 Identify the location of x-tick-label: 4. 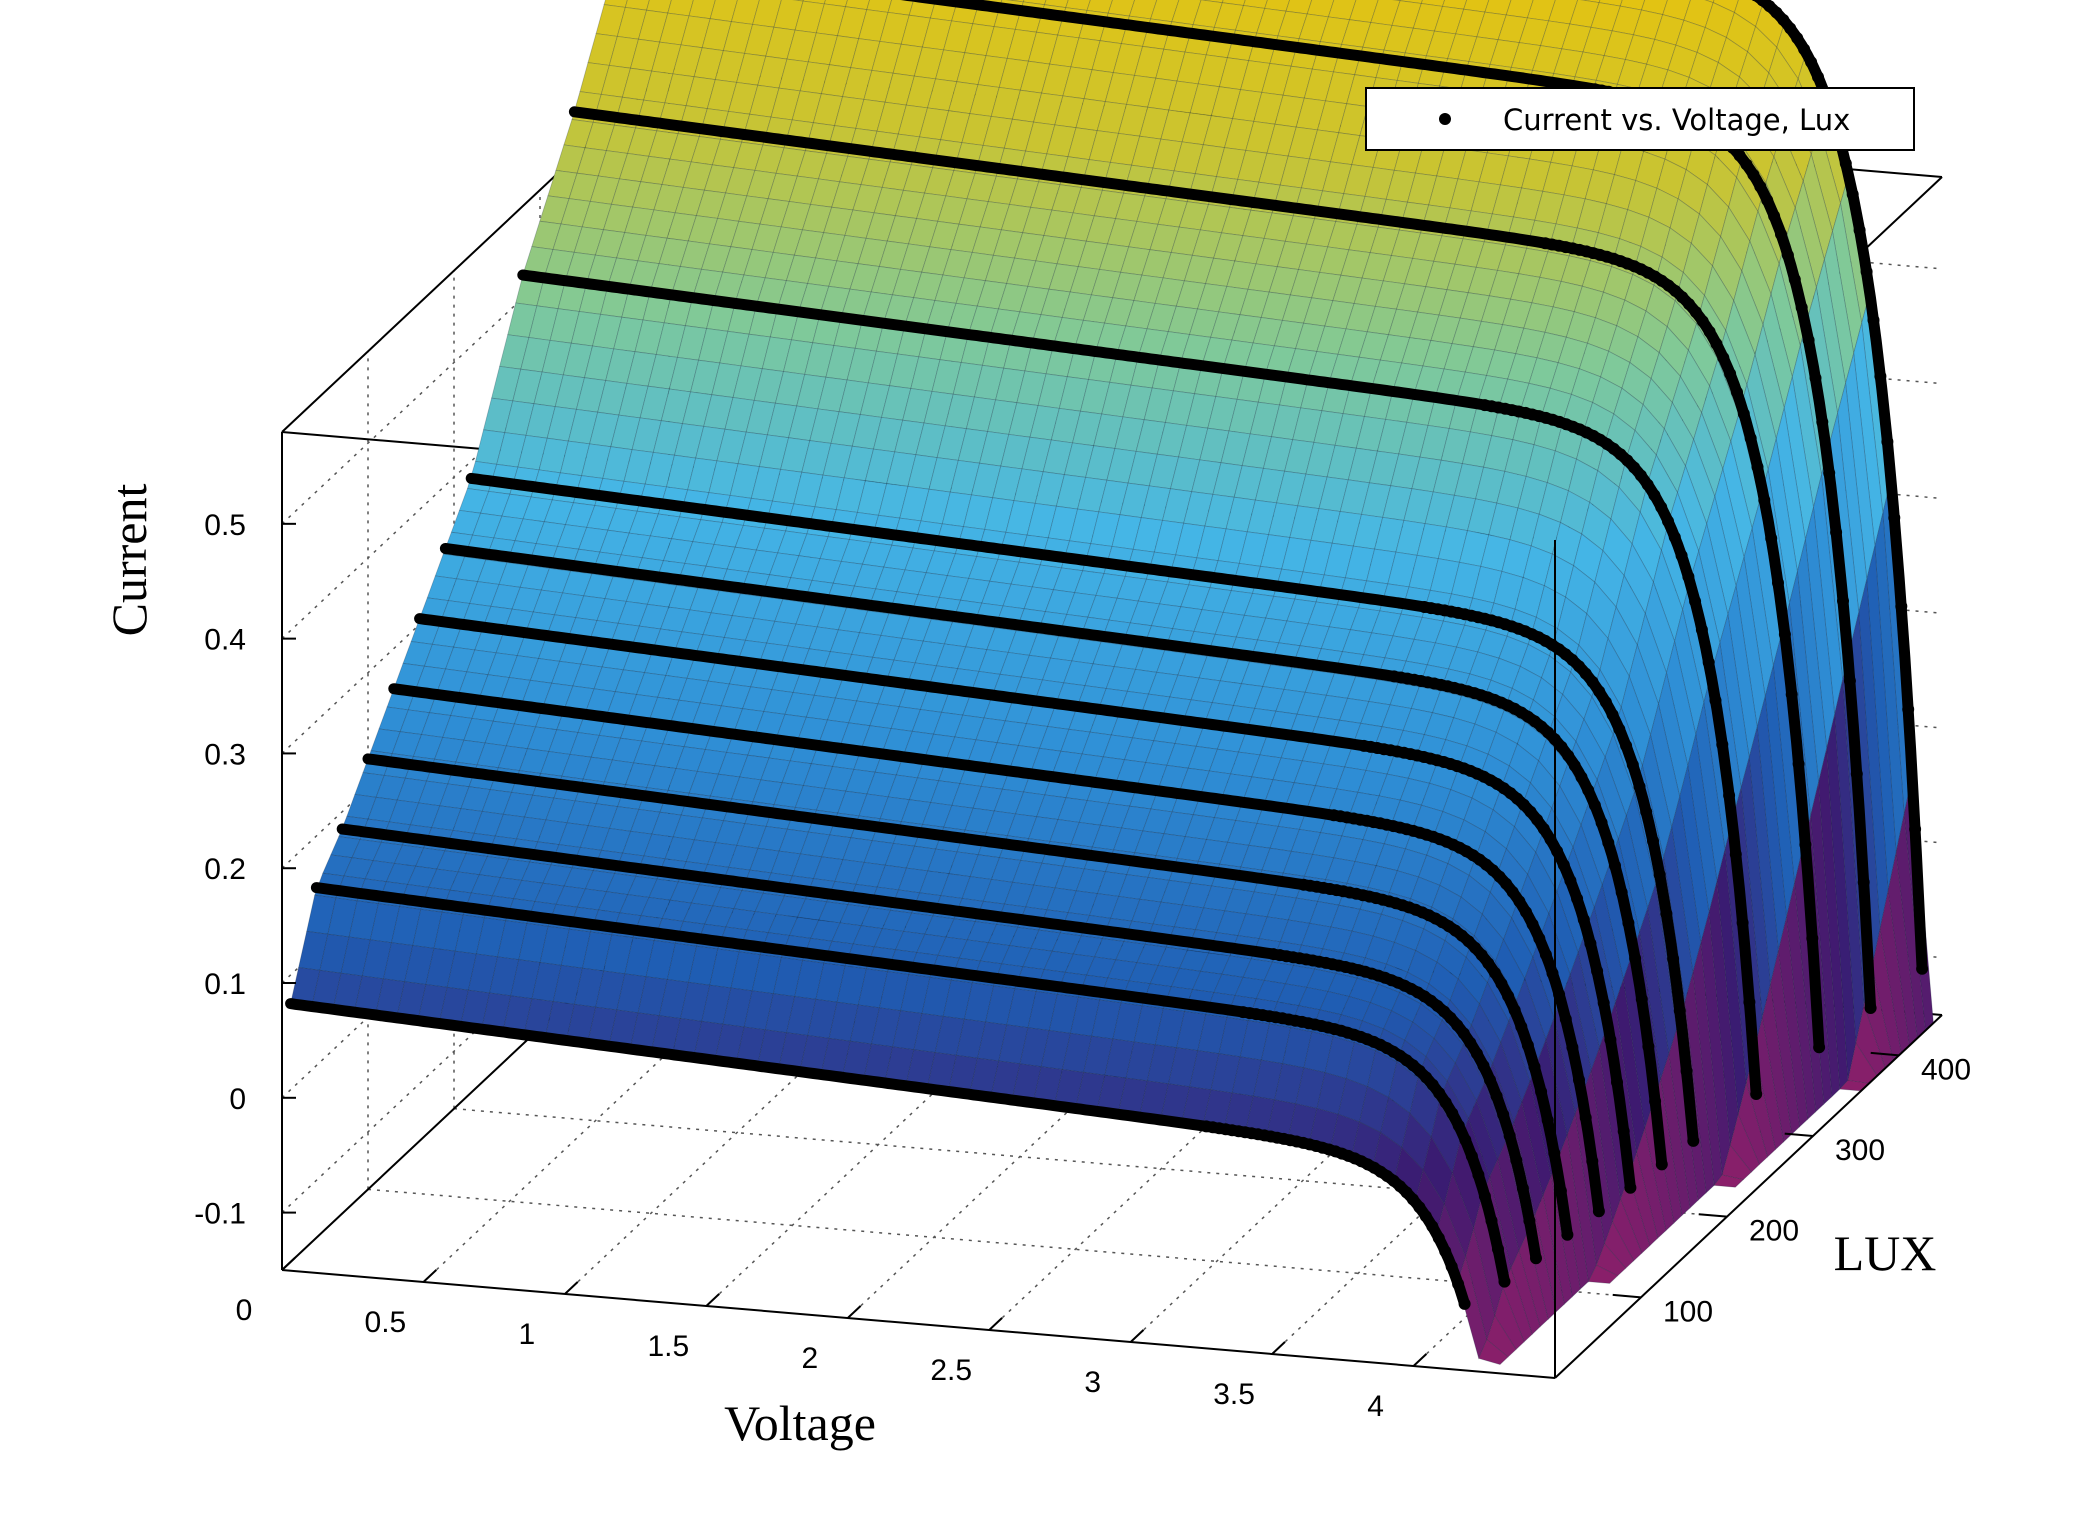
(1375, 1406).